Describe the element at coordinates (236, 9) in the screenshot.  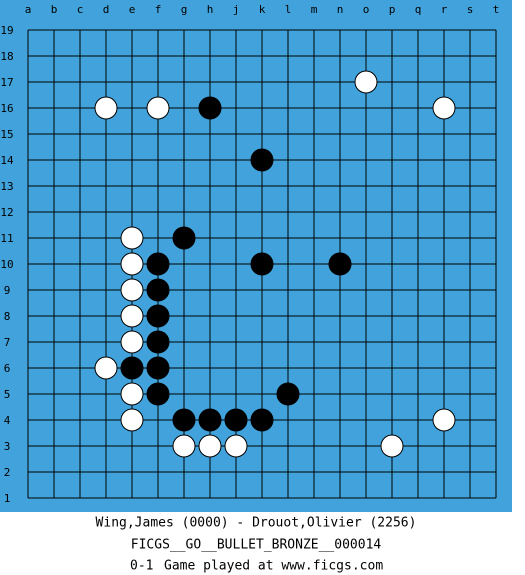
I see `column-label: j` at that location.